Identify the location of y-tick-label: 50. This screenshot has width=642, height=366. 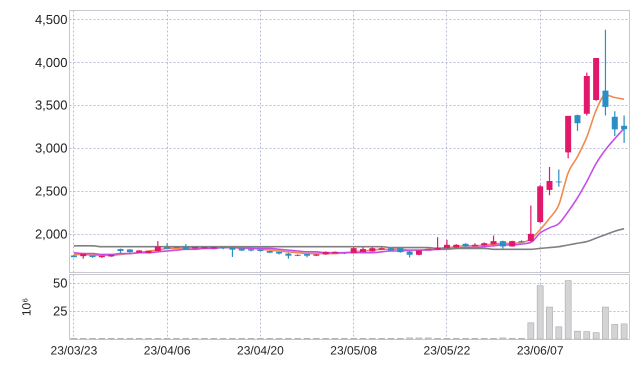
(60, 282).